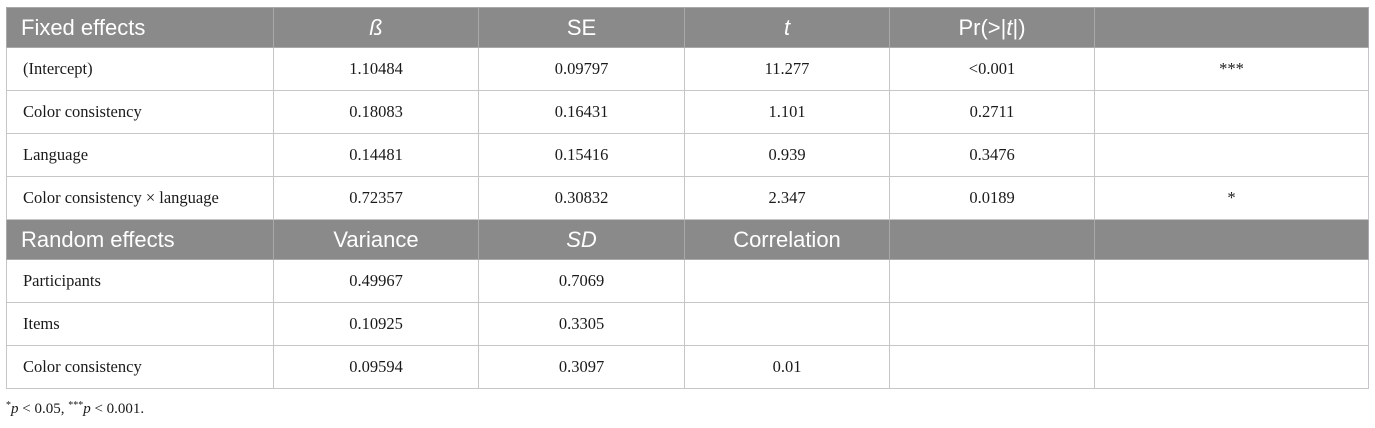  What do you see at coordinates (140, 198) in the screenshot?
I see `row-label: Color consistency × language` at bounding box center [140, 198].